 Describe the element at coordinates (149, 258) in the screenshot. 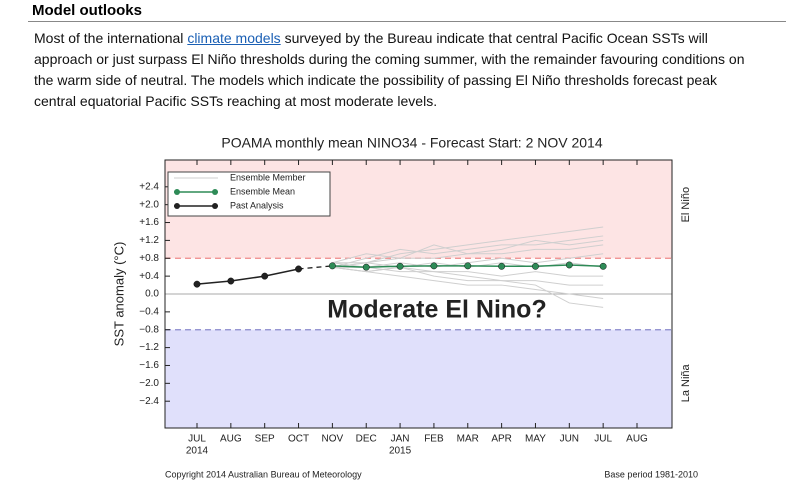

I see `y-tick-label: +0.8` at that location.